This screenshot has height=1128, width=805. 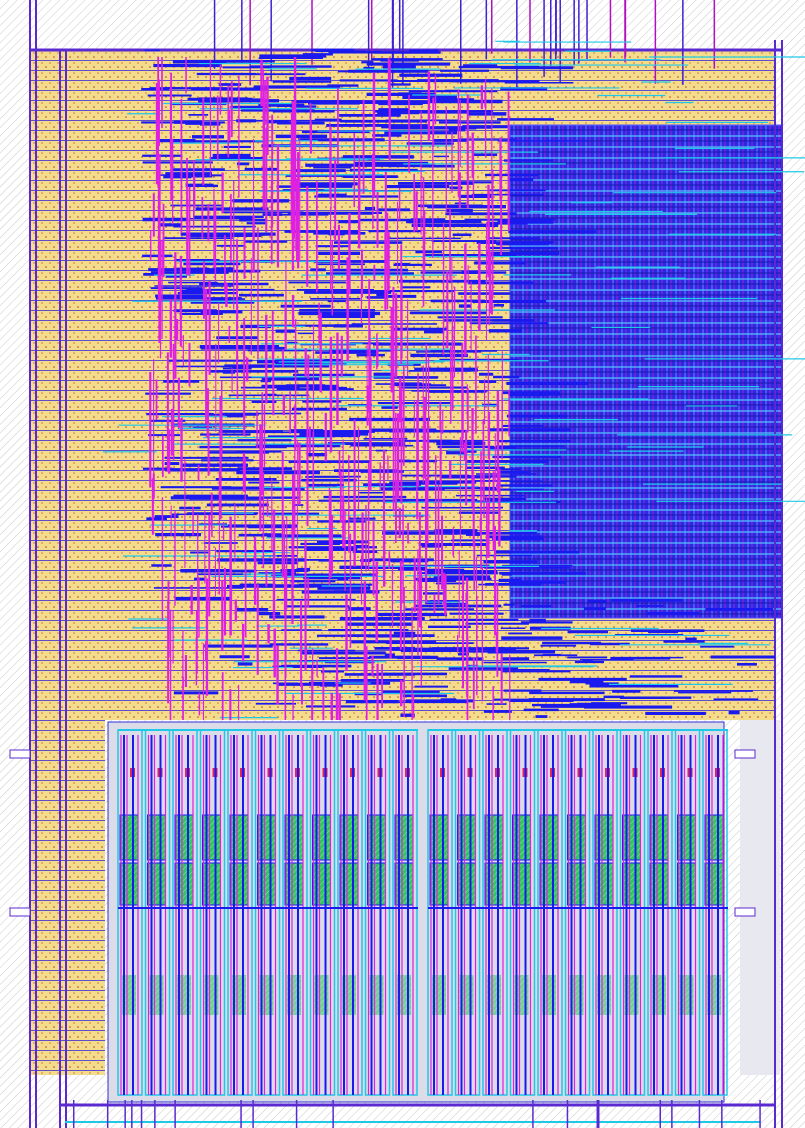 What do you see at coordinates (760, 897) in the screenshot?
I see `right-strip` at bounding box center [760, 897].